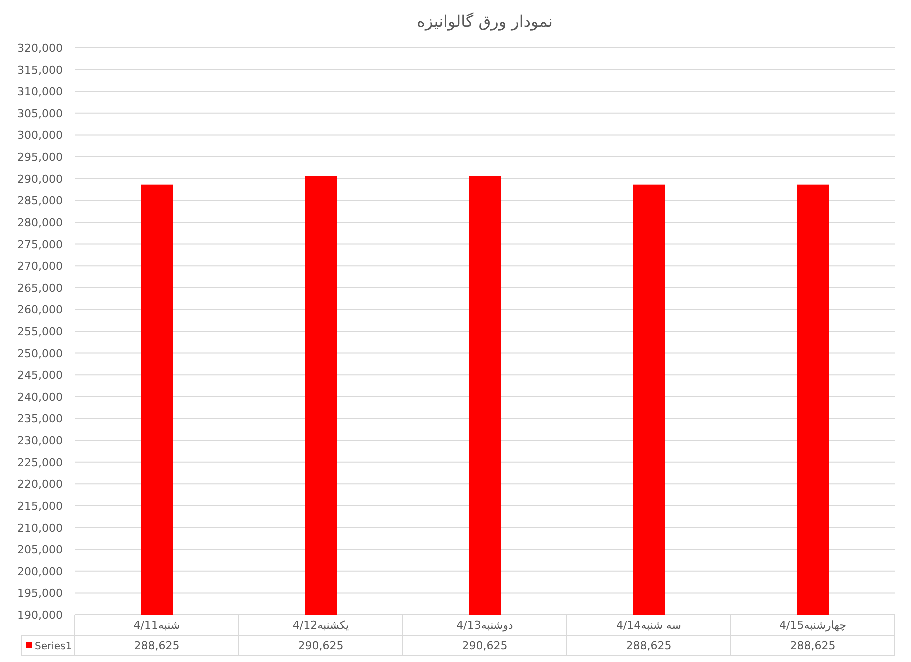  What do you see at coordinates (40, 245) in the screenshot?
I see `y-tick-label: 275,000` at bounding box center [40, 245].